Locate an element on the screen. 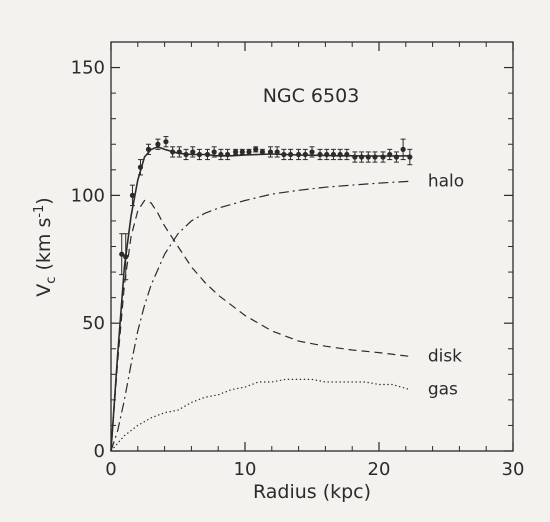 This screenshot has width=550, height=522. y-tick-label: 150 is located at coordinates (88, 68).